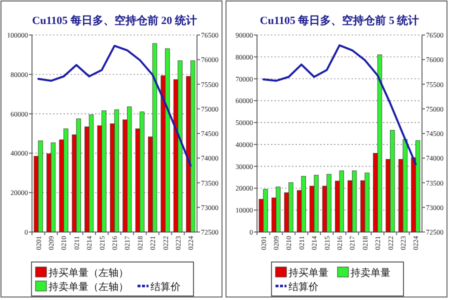 Image resolution: width=450 pixels, height=300 pixels. What do you see at coordinates (88, 287) in the screenshot?
I see `legend-label: 持卖单量（左轴）` at bounding box center [88, 287].